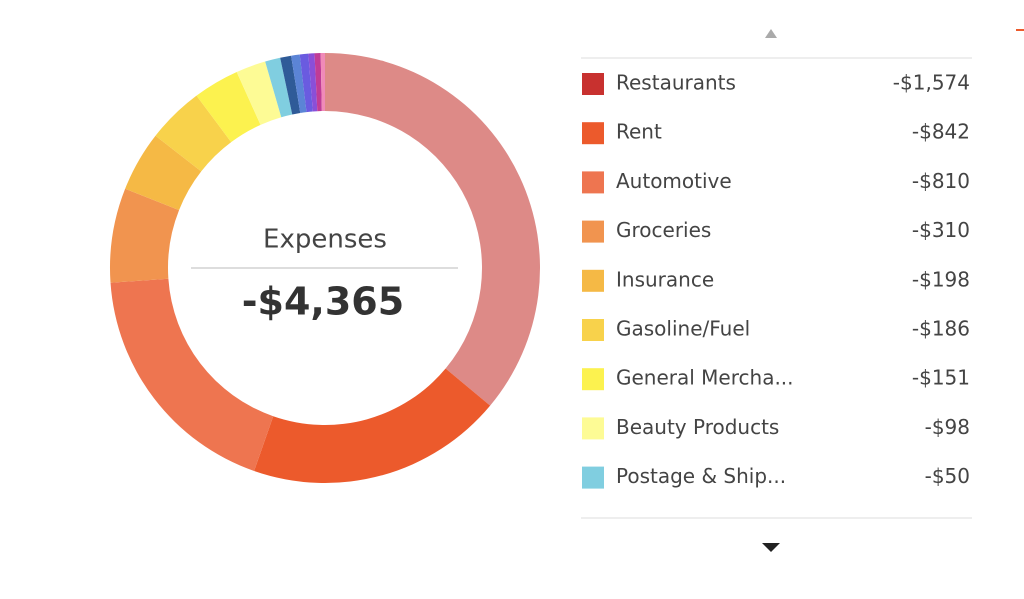 The width and height of the screenshot is (1024, 599). What do you see at coordinates (697, 427) in the screenshot?
I see `legend-label: Beauty Products` at bounding box center [697, 427].